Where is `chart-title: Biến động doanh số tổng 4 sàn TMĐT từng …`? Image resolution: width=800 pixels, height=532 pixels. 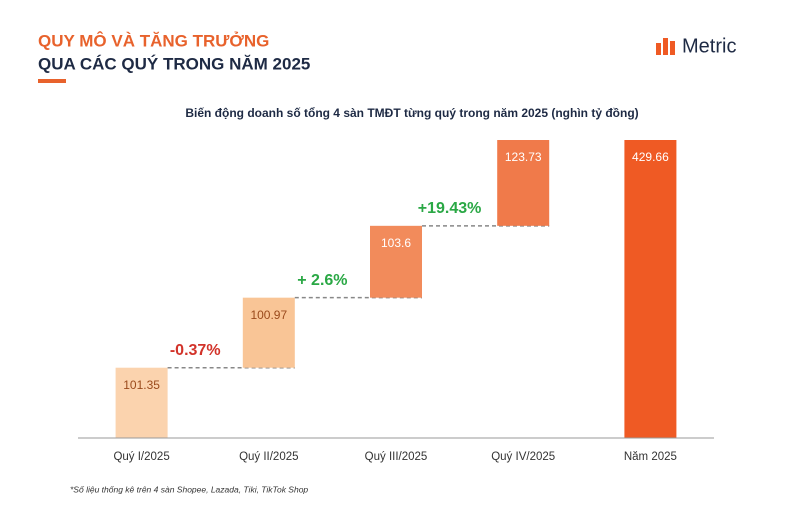
chart-title: Biến động doanh số tổng 4 sàn TMĐT từng … is located at coordinates (411, 113).